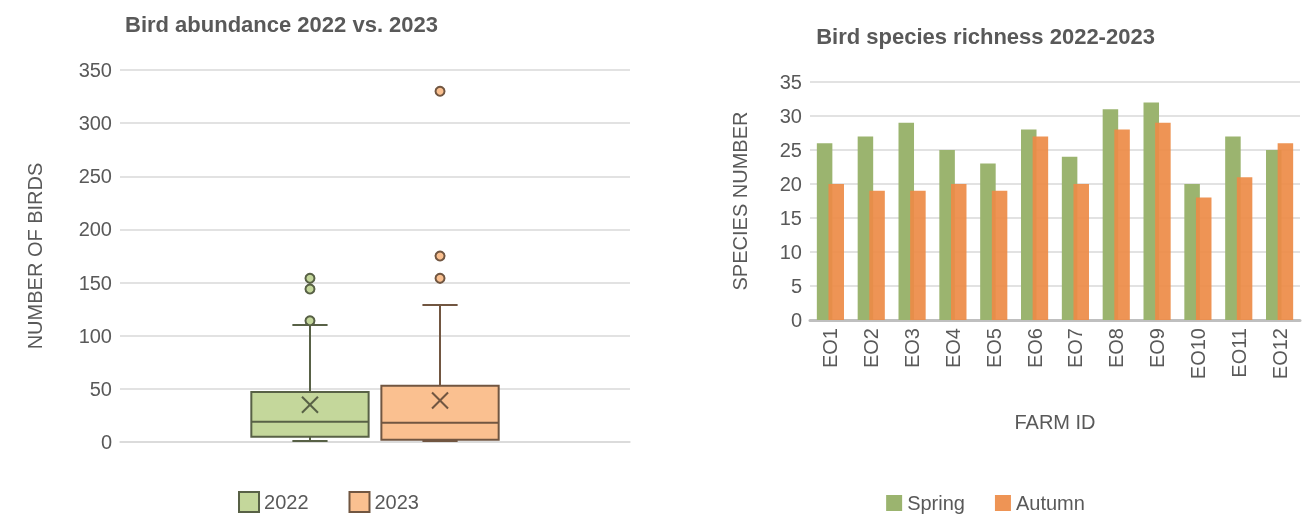 The height and width of the screenshot is (522, 1314). I want to click on y-tick-label: 300, so click(95, 123).